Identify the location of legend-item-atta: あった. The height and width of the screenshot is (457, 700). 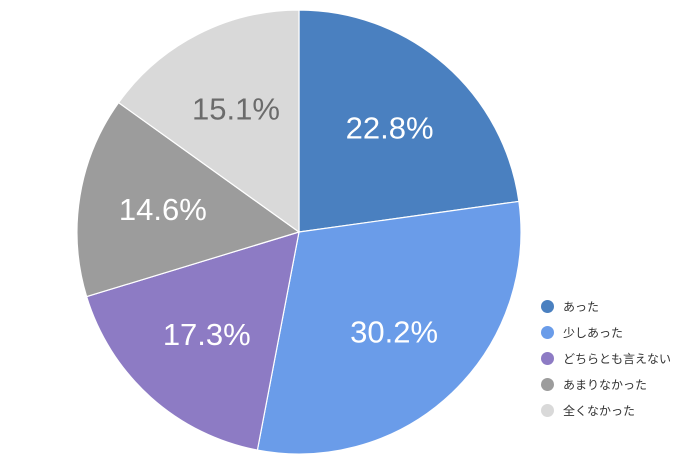
(606, 306).